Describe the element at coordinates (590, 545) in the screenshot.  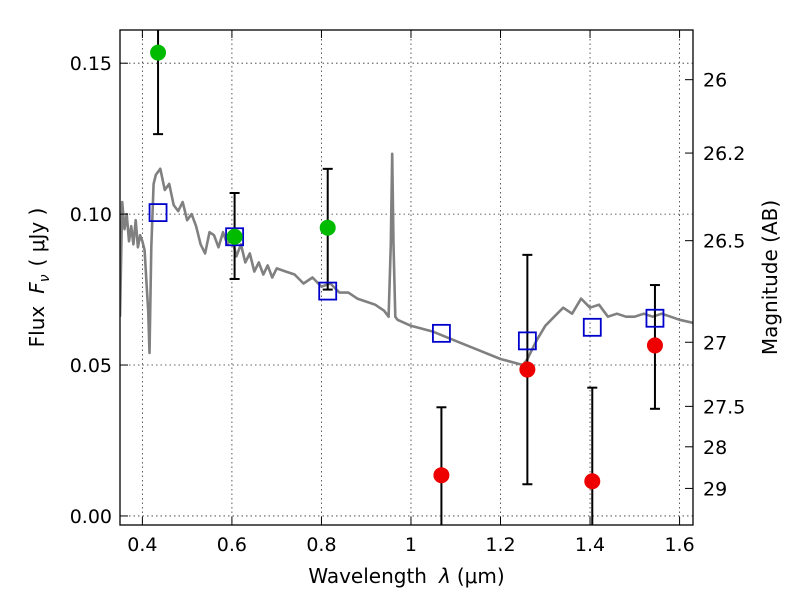
I see `x-tick-label: 1.4` at that location.